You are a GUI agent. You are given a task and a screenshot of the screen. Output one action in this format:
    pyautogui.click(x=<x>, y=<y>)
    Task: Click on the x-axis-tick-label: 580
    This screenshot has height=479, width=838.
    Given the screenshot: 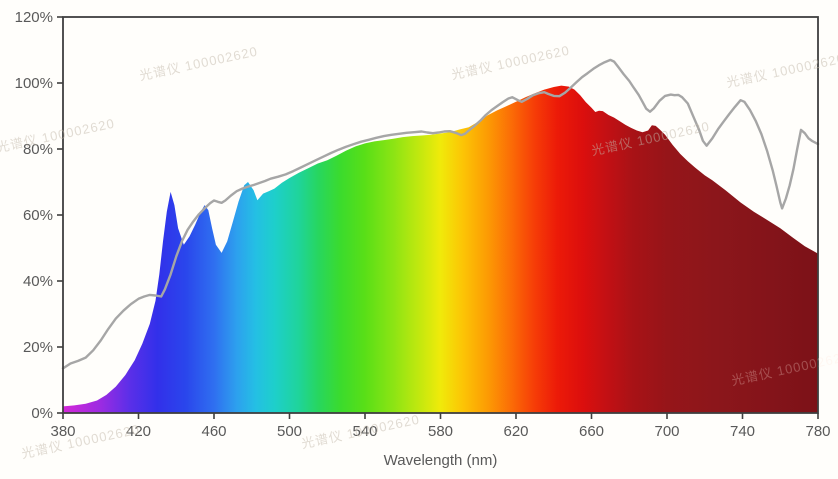 What is the action you would take?
    pyautogui.click(x=440, y=431)
    